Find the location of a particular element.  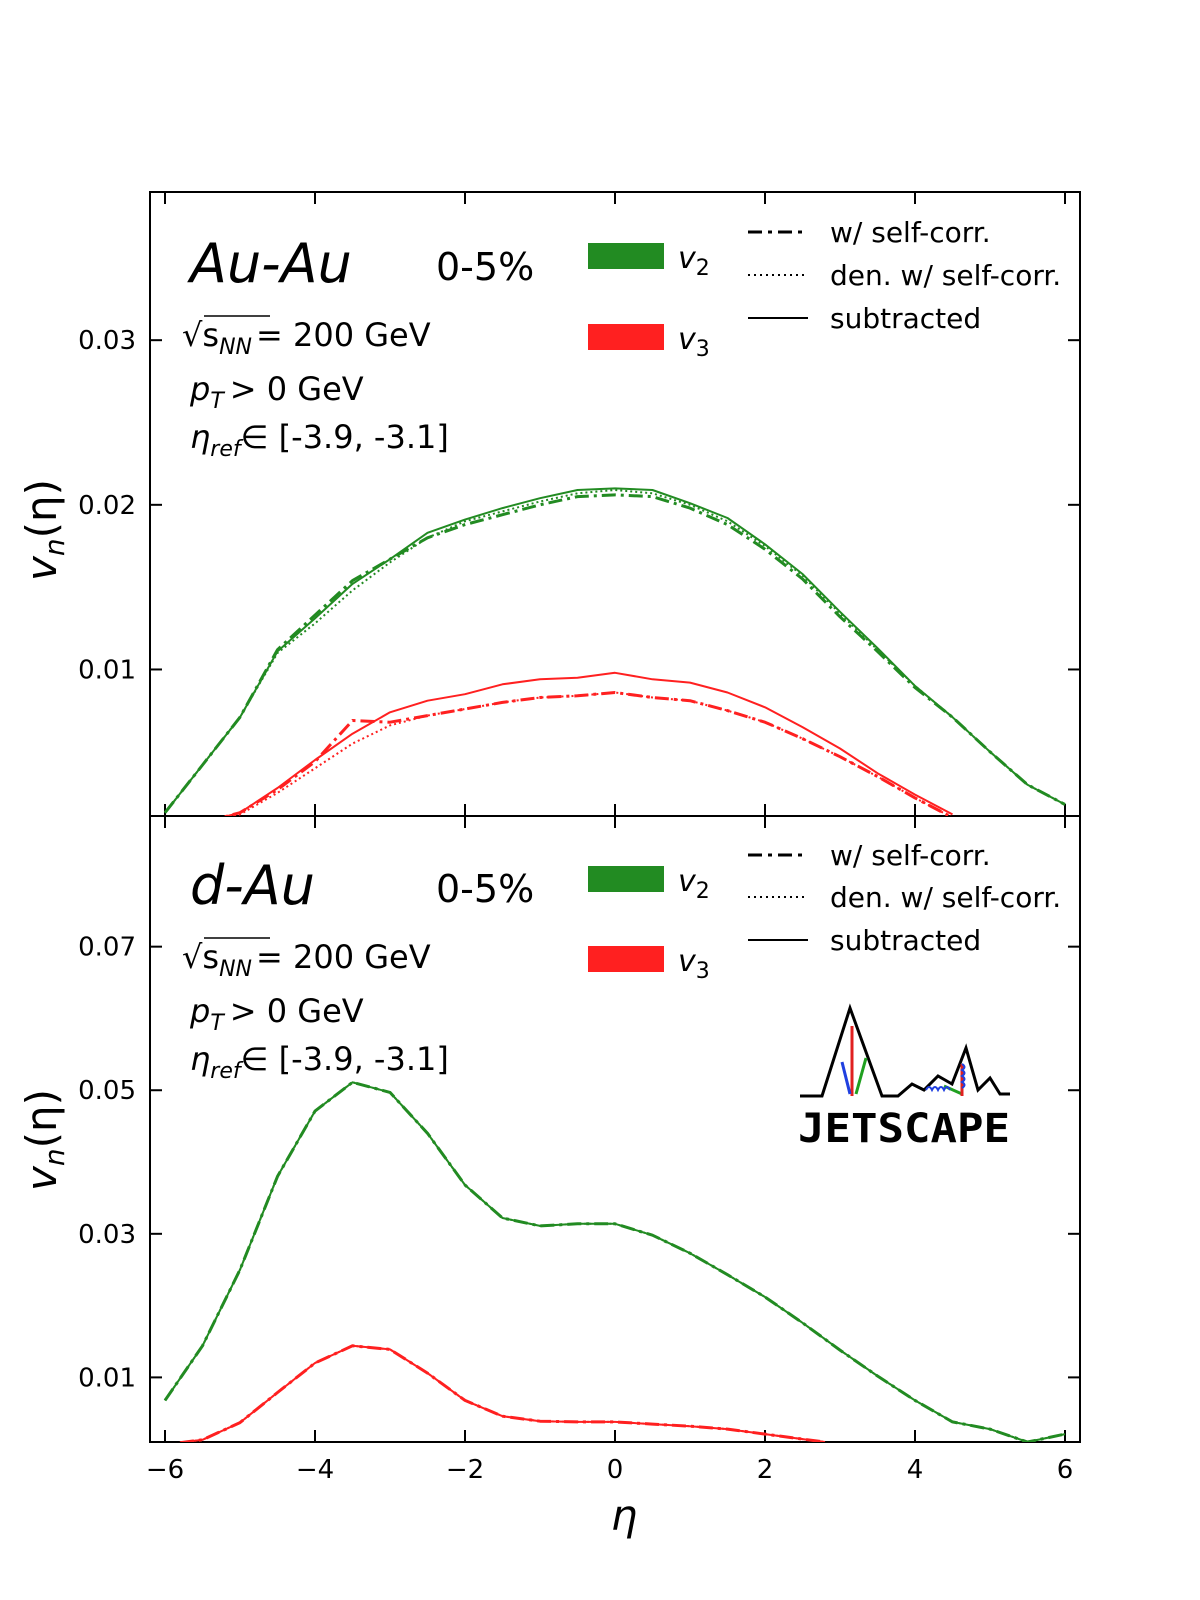

top-legend-v2-label: v2 is located at coordinates (694, 261).